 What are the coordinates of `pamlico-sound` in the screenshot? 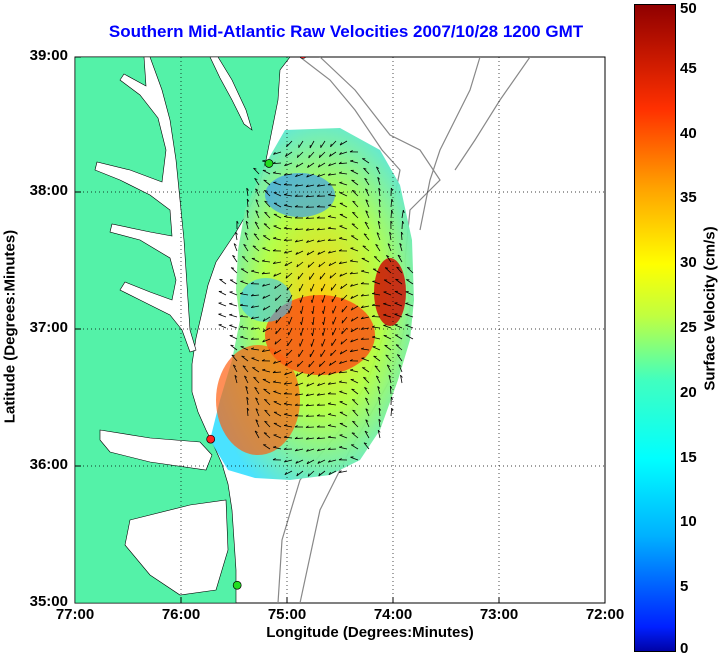 It's located at (176, 547).